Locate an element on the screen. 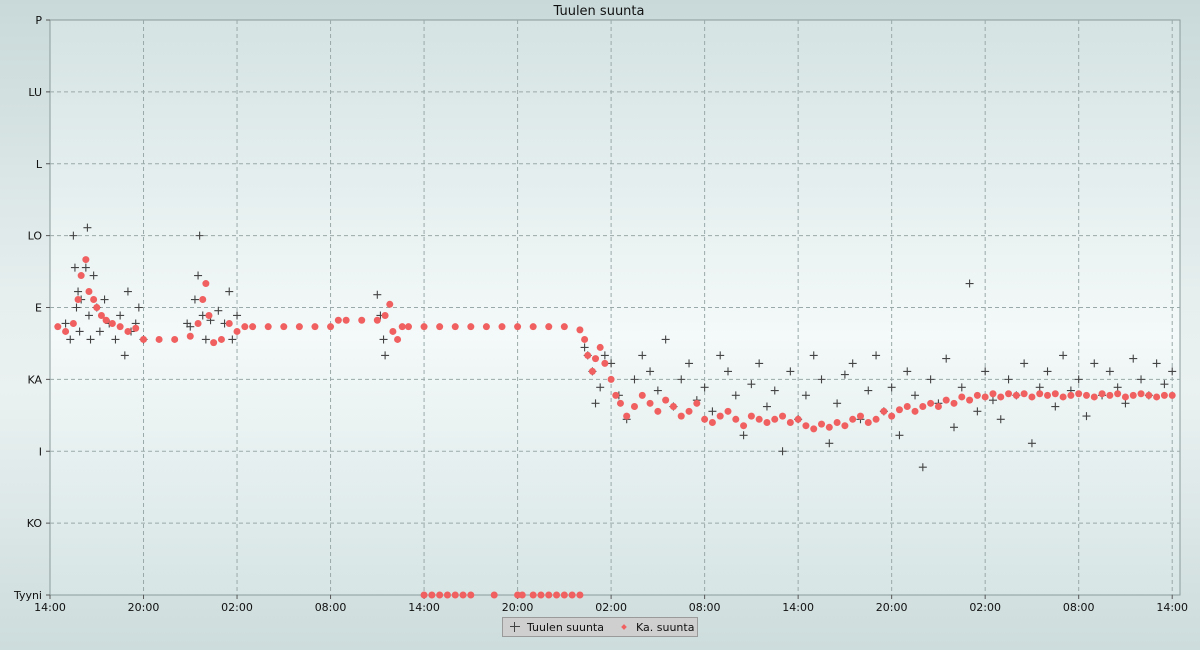 This screenshot has width=1200, height=650. y-tick-label: LO is located at coordinates (35, 236).